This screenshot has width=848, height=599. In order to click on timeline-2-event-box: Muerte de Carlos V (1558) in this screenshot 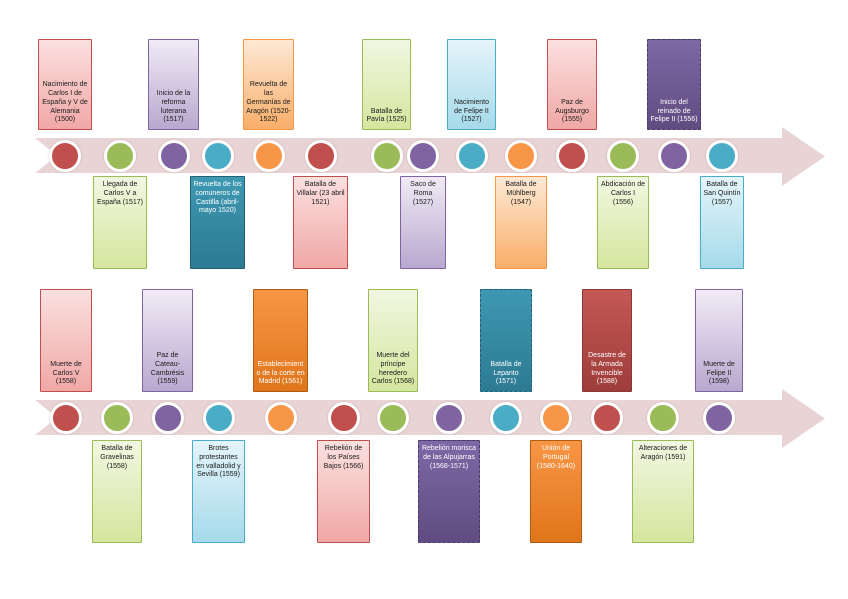, I will do `click(66, 340)`.